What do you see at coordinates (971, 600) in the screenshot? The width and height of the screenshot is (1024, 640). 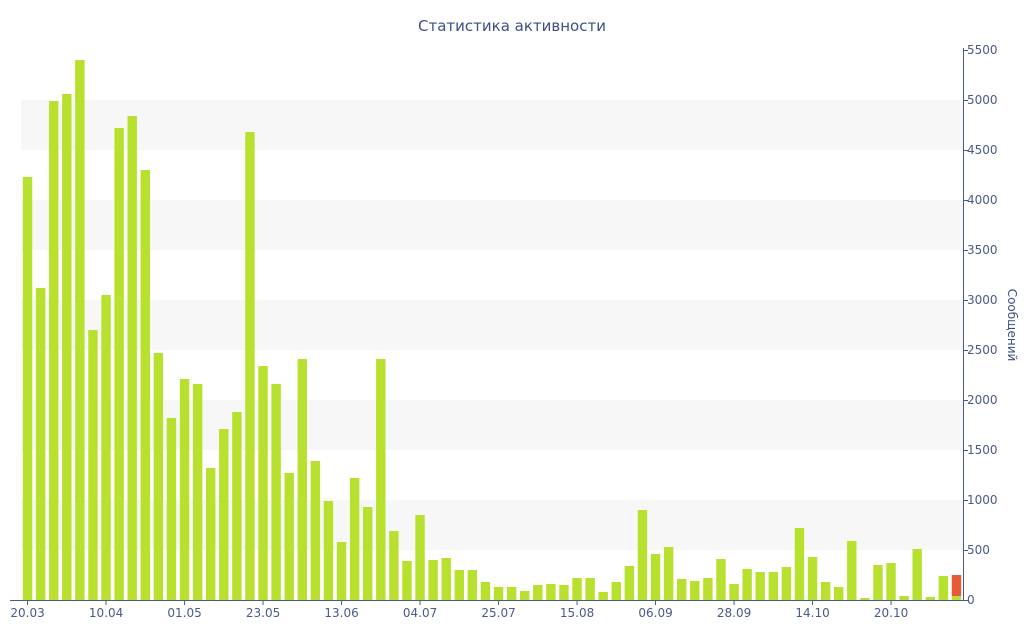 I see `y-tick-label: 0` at bounding box center [971, 600].